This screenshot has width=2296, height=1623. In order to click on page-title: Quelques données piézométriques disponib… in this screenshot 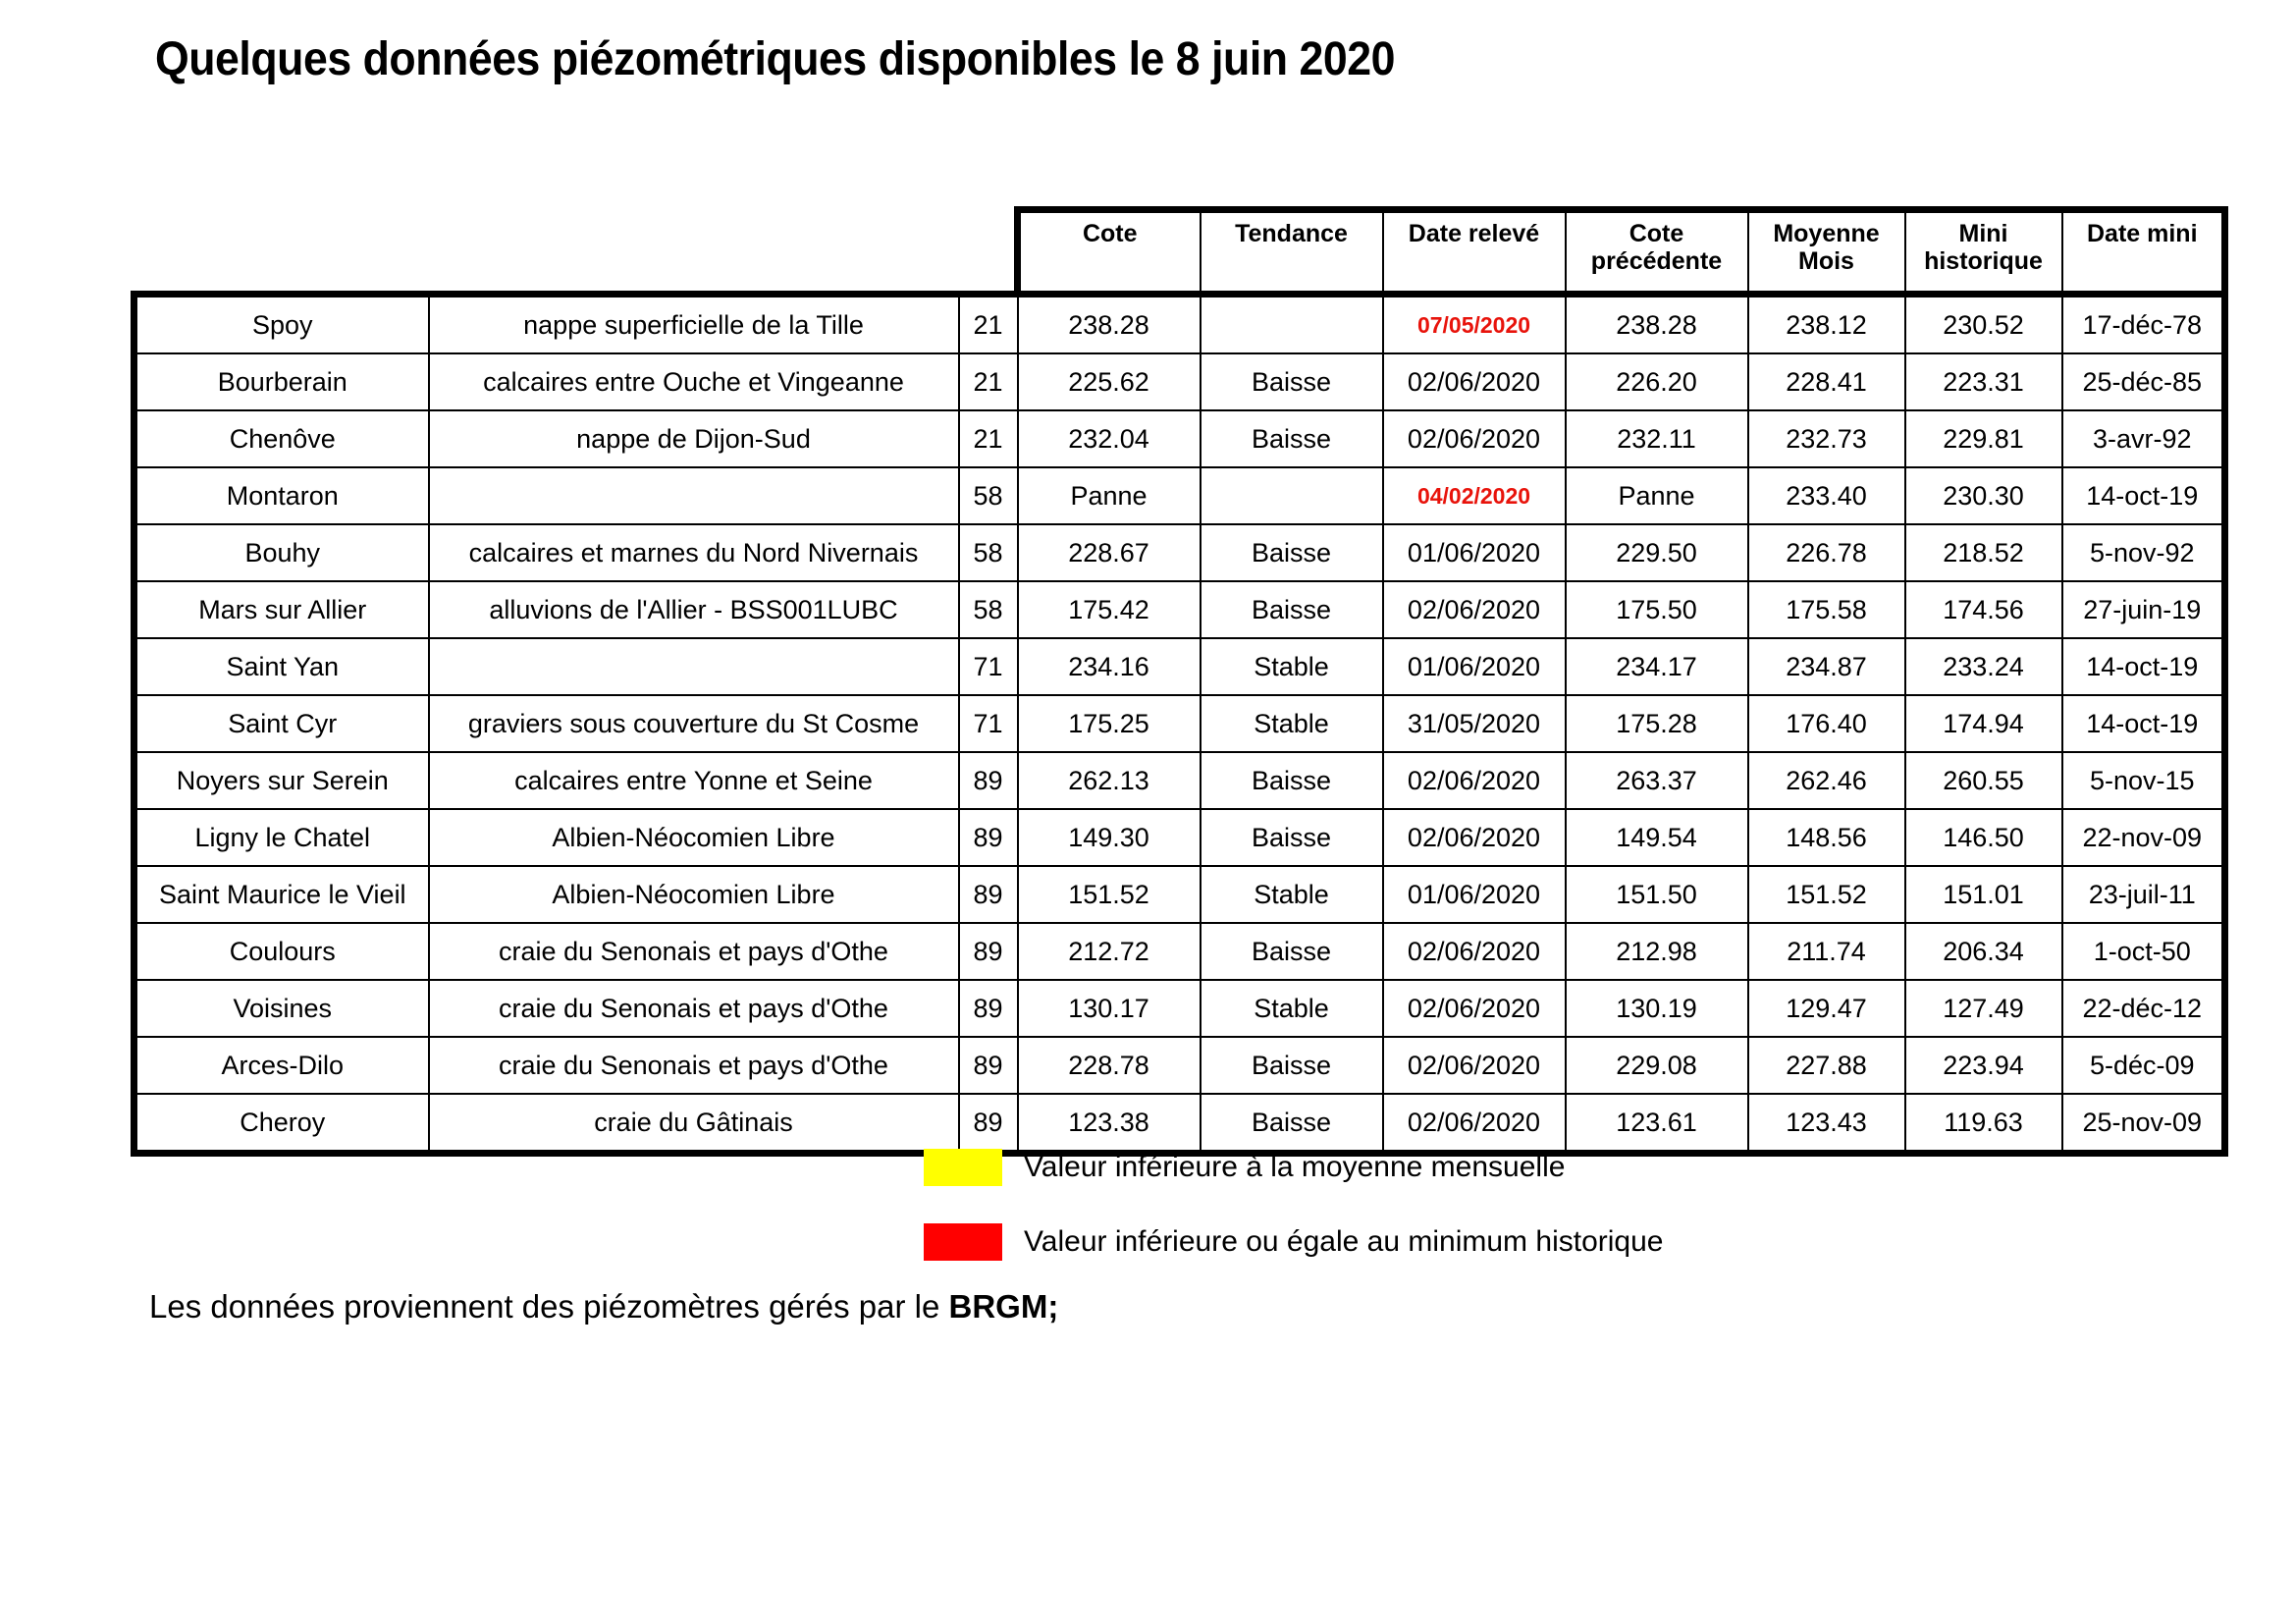, I will do `click(775, 59)`.